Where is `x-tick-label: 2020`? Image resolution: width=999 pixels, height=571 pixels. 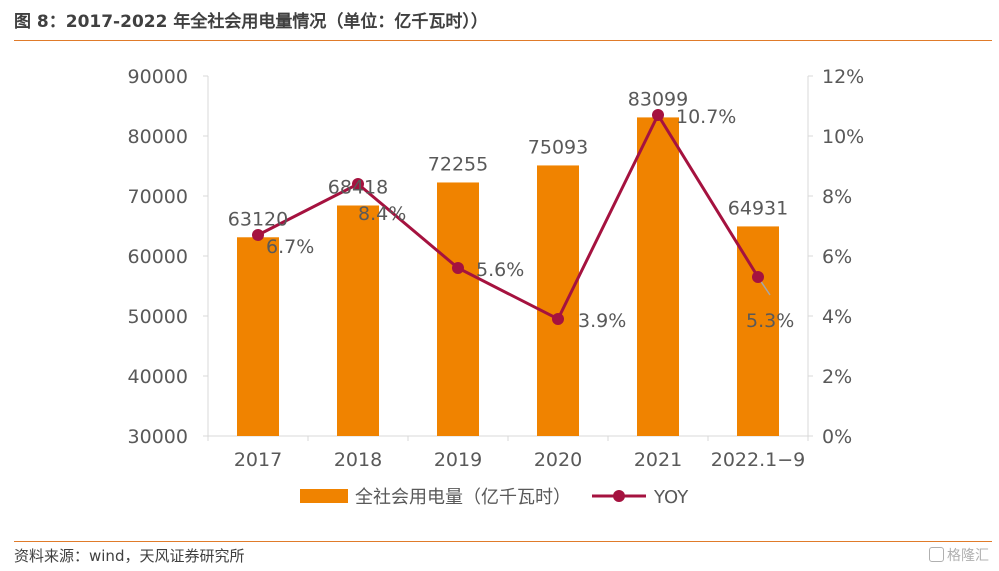
x-tick-label: 2020 is located at coordinates (558, 460).